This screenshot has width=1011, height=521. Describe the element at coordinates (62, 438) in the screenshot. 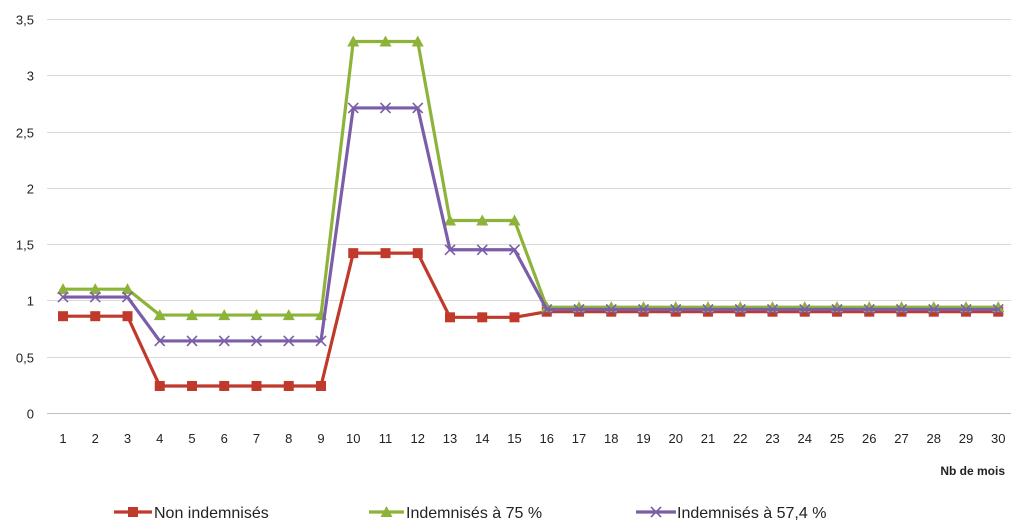

I see `x-tick-label: 1` at that location.